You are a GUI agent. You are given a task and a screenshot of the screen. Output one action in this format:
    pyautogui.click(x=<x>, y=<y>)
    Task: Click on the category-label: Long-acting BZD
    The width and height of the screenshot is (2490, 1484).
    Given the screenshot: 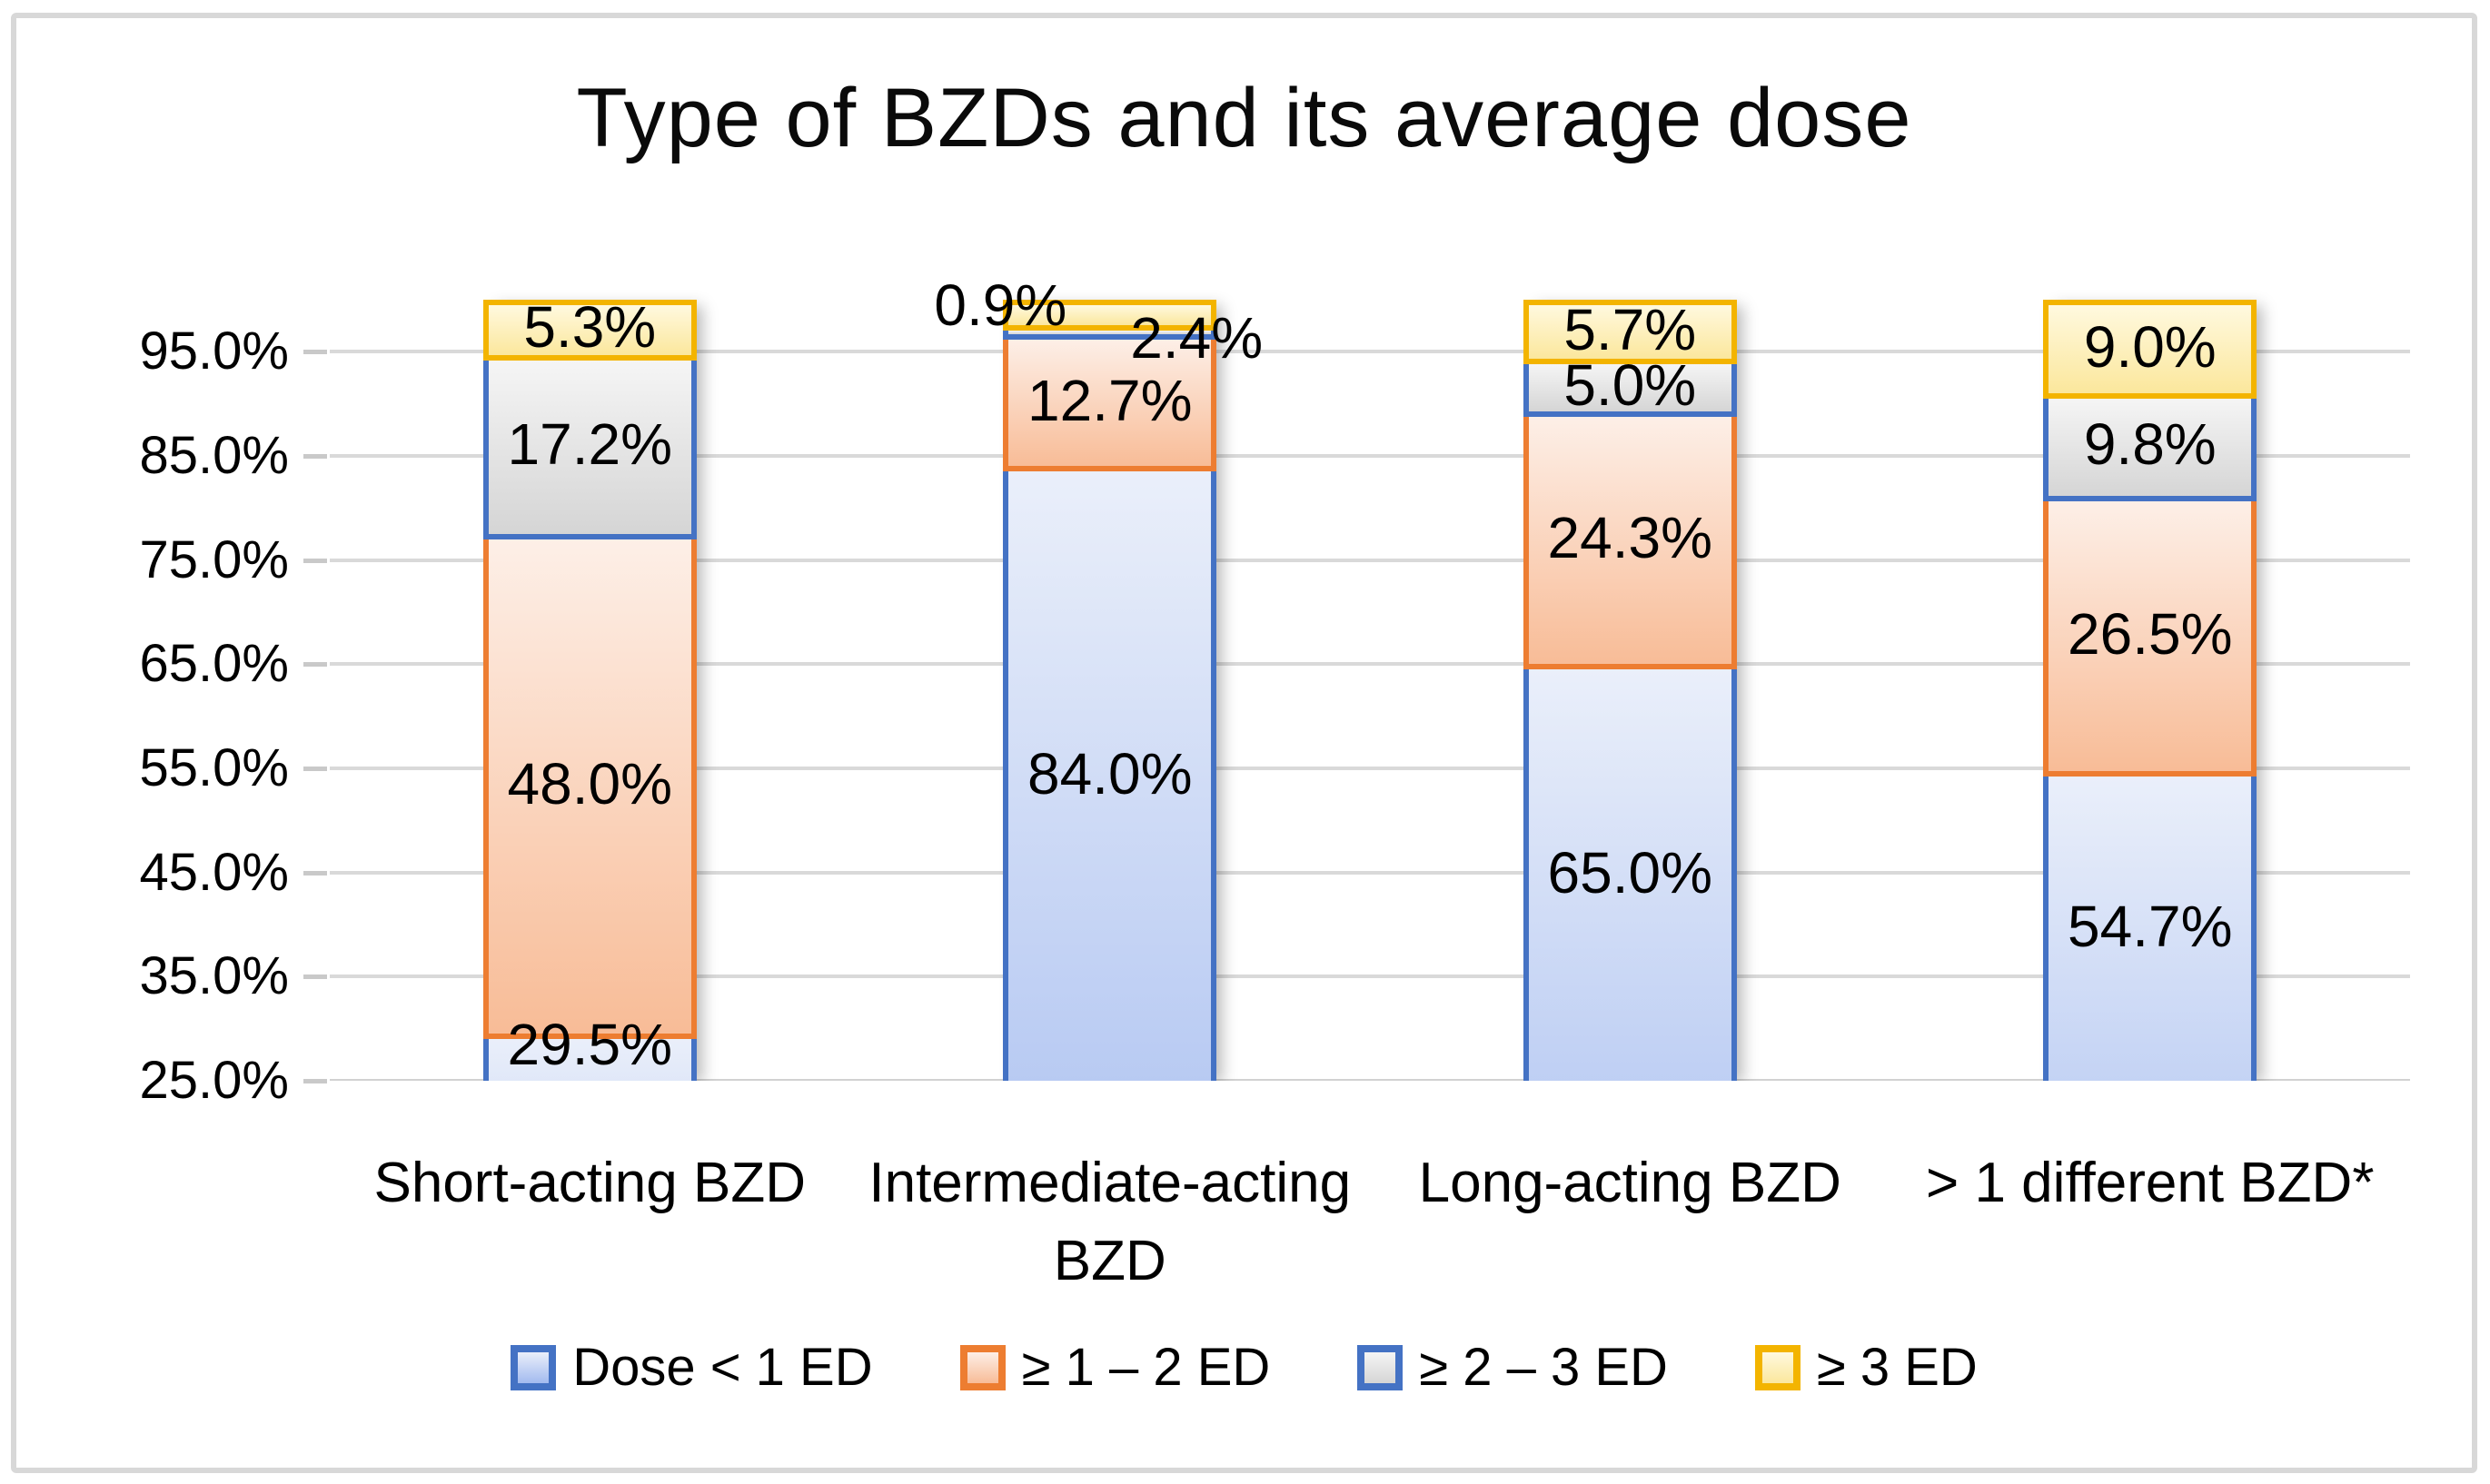 What is the action you would take?
    pyautogui.click(x=1629, y=1183)
    